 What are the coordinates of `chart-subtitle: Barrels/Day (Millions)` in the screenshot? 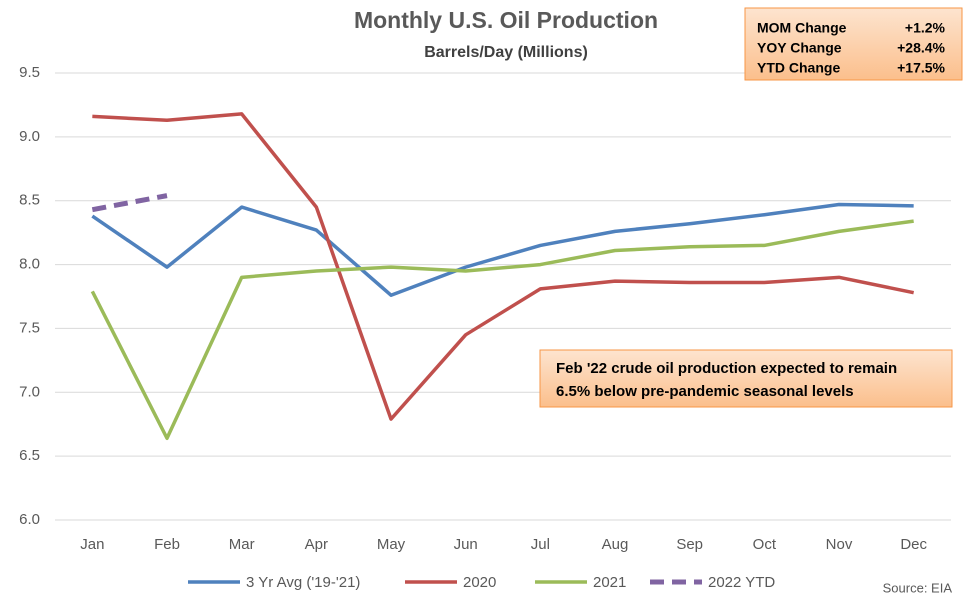 It's located at (506, 52).